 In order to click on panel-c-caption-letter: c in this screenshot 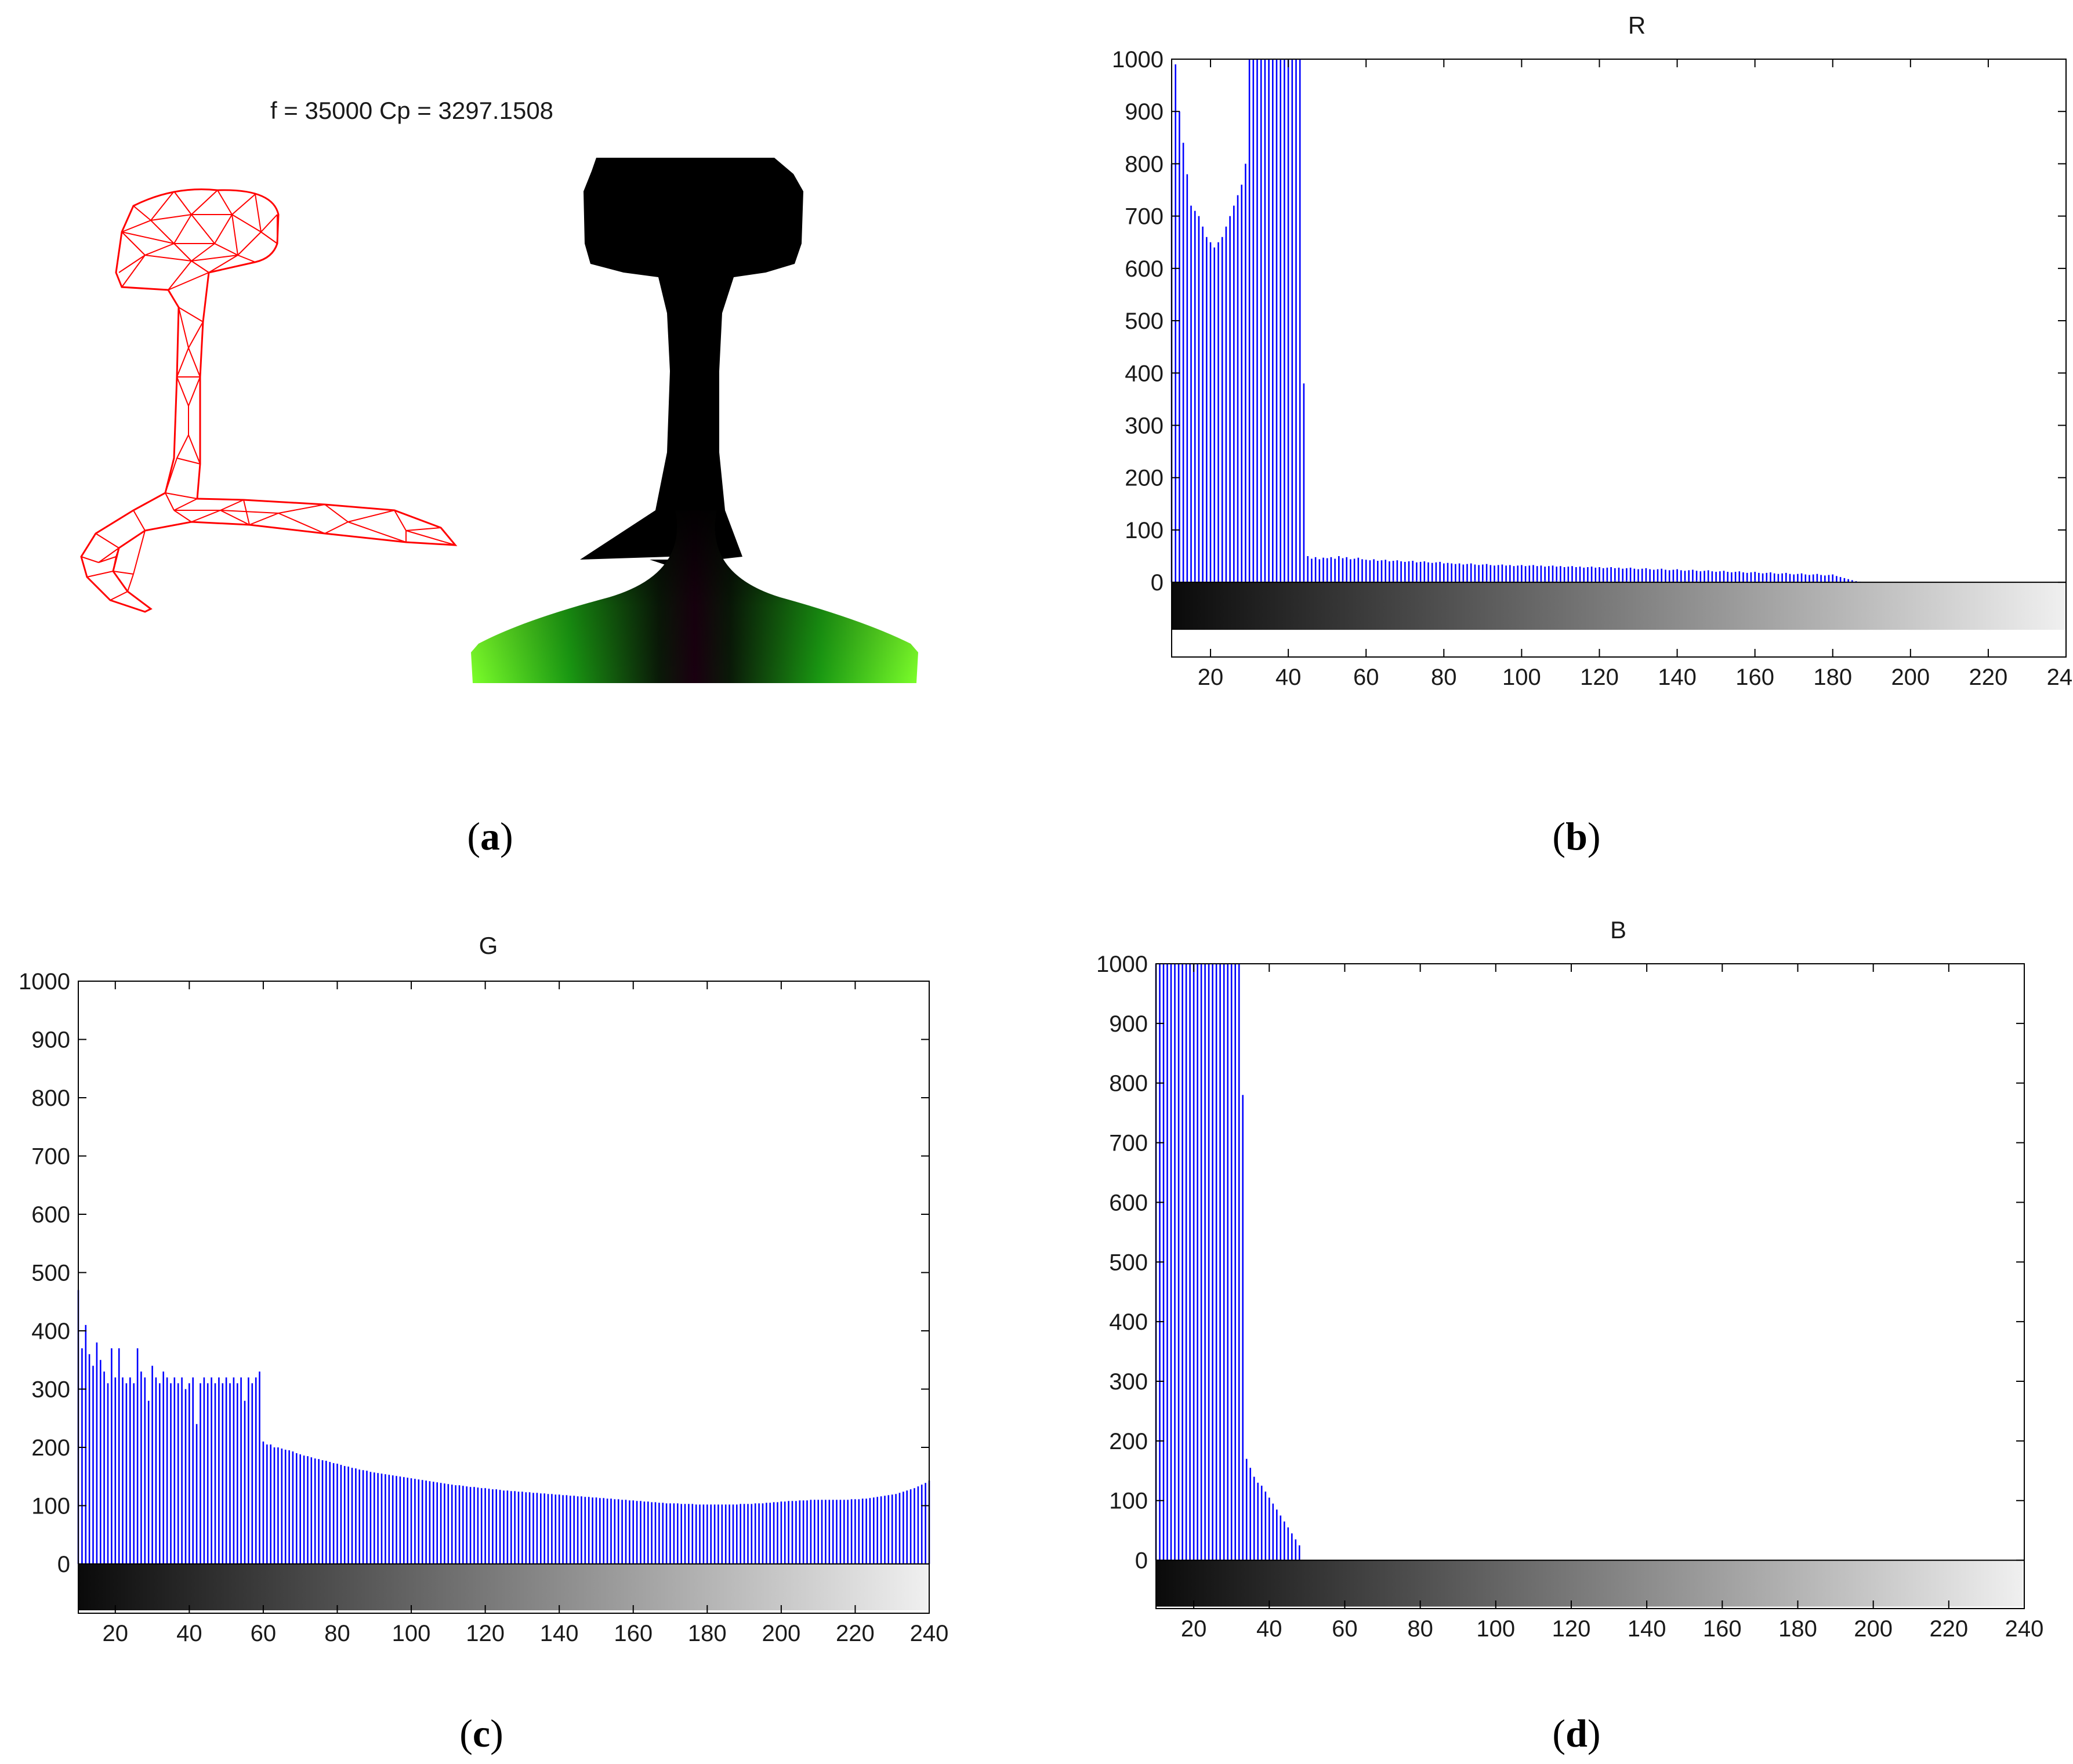, I will do `click(481, 1733)`.